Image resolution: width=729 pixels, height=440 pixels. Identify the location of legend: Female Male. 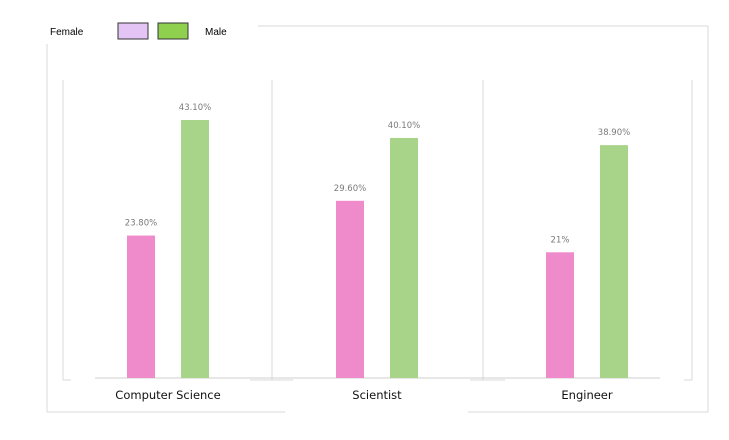
(138, 31).